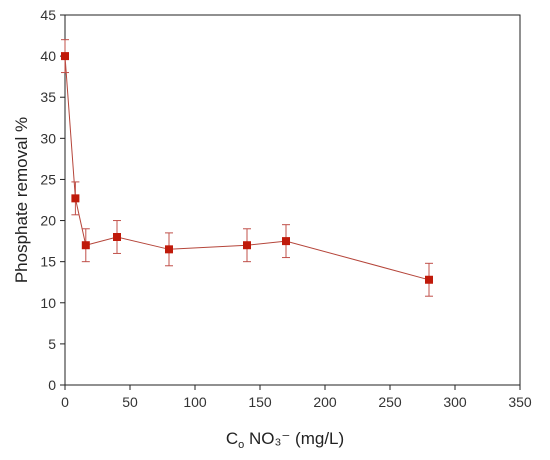 The width and height of the screenshot is (550, 460). What do you see at coordinates (296, 397) in the screenshot?
I see `x-axis-ticks: 0 50 100 150 200 250 300 350` at bounding box center [296, 397].